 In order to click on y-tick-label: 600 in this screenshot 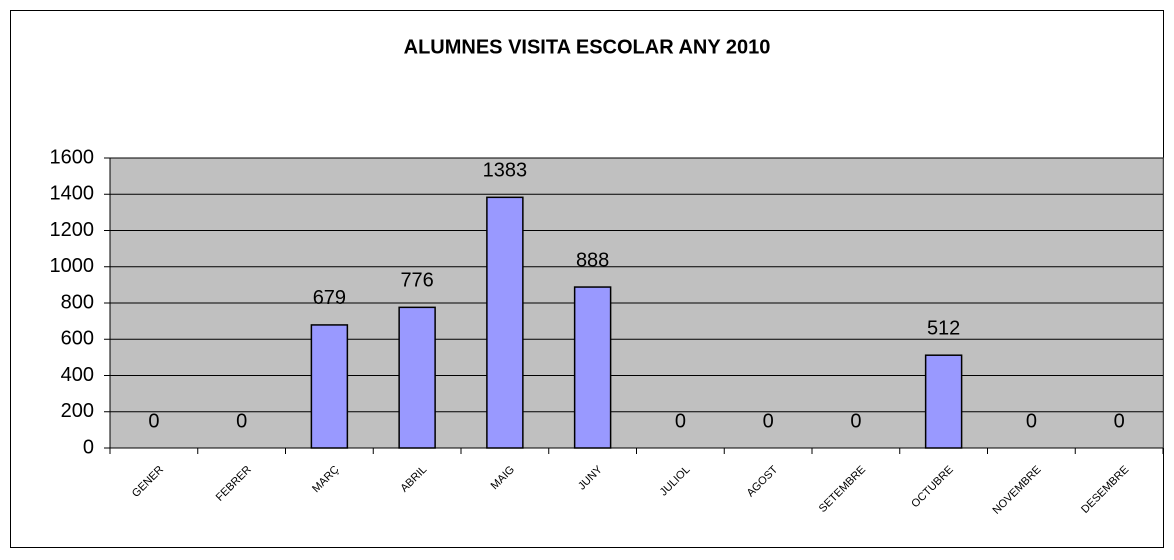, I will do `click(77, 339)`.